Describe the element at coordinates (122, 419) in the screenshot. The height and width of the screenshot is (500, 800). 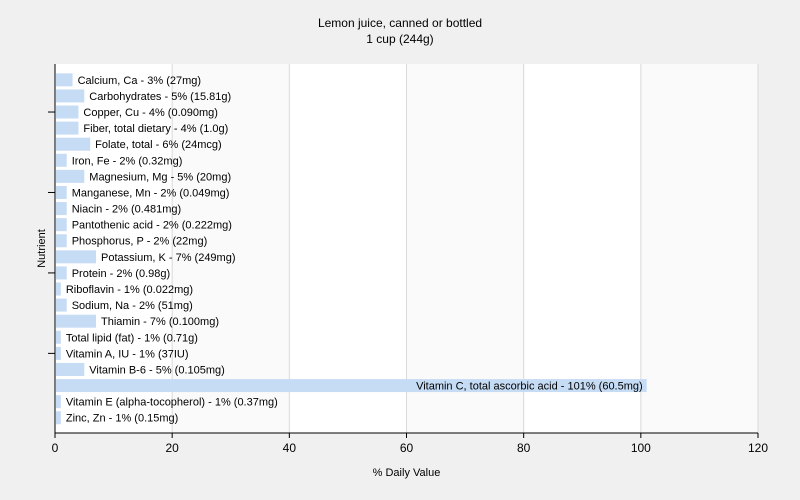
I see `bar-label: Zinc, Zn - 1% (0.15mg)` at that location.